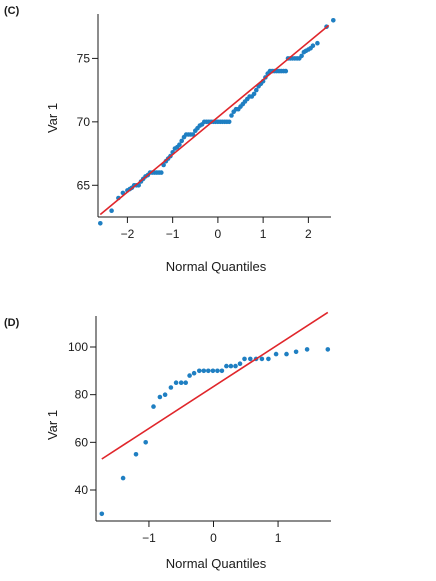 The height and width of the screenshot is (581, 436). I want to click on panel-d-y-axis-title: Var 1, so click(52, 425).